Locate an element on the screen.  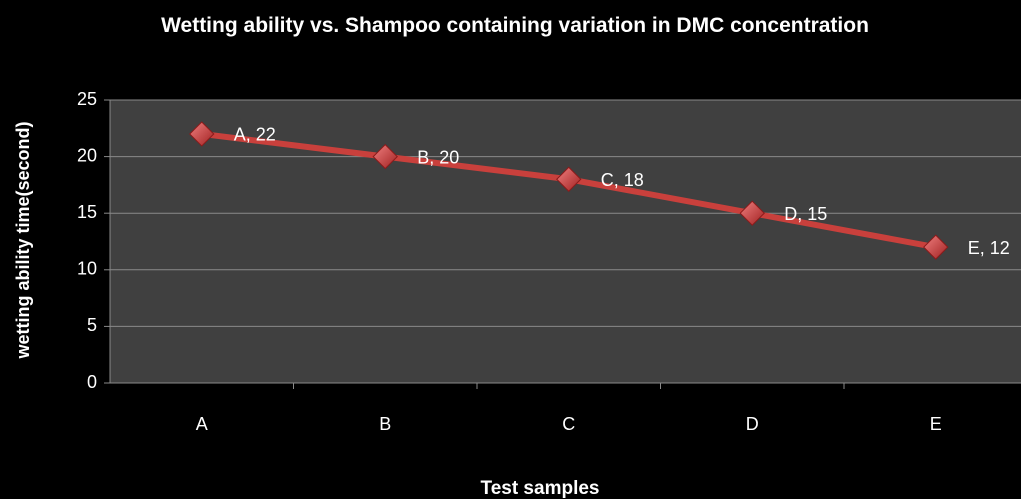
y-tick-label: 25 is located at coordinates (87, 99).